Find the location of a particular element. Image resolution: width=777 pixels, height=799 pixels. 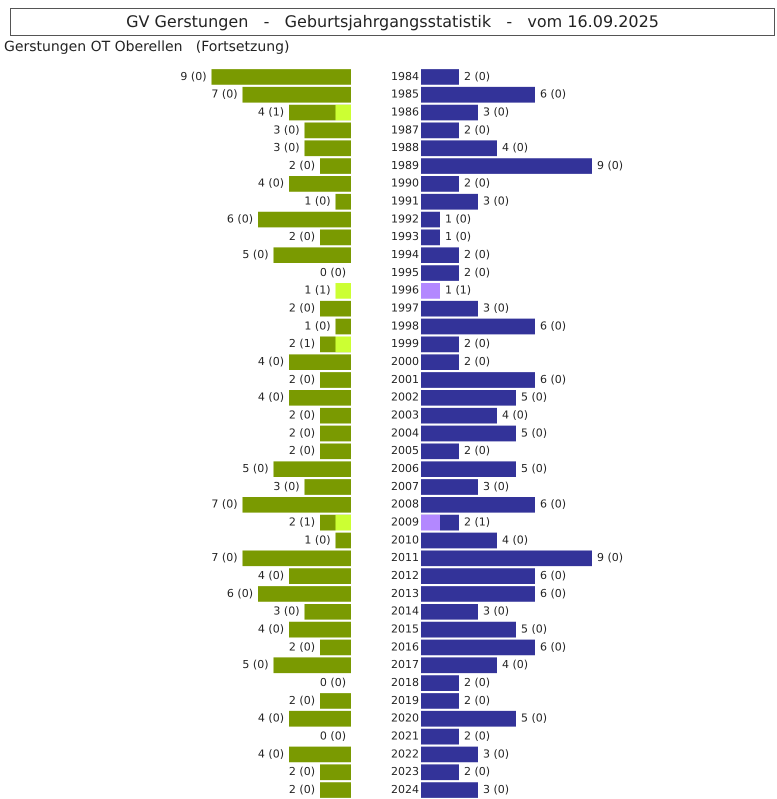

y-tick-label: 2019 is located at coordinates (405, 700).